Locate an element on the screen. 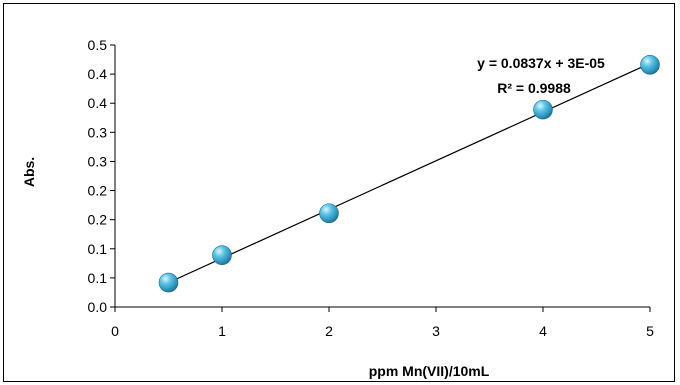 The width and height of the screenshot is (680, 385). x-tick-label: 5 is located at coordinates (650, 331).